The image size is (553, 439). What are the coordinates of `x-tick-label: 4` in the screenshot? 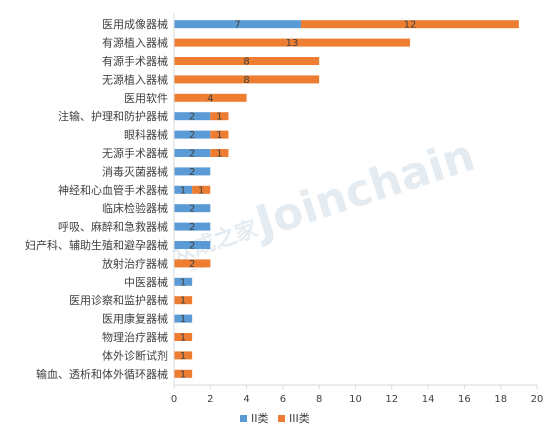 It's located at (246, 399).